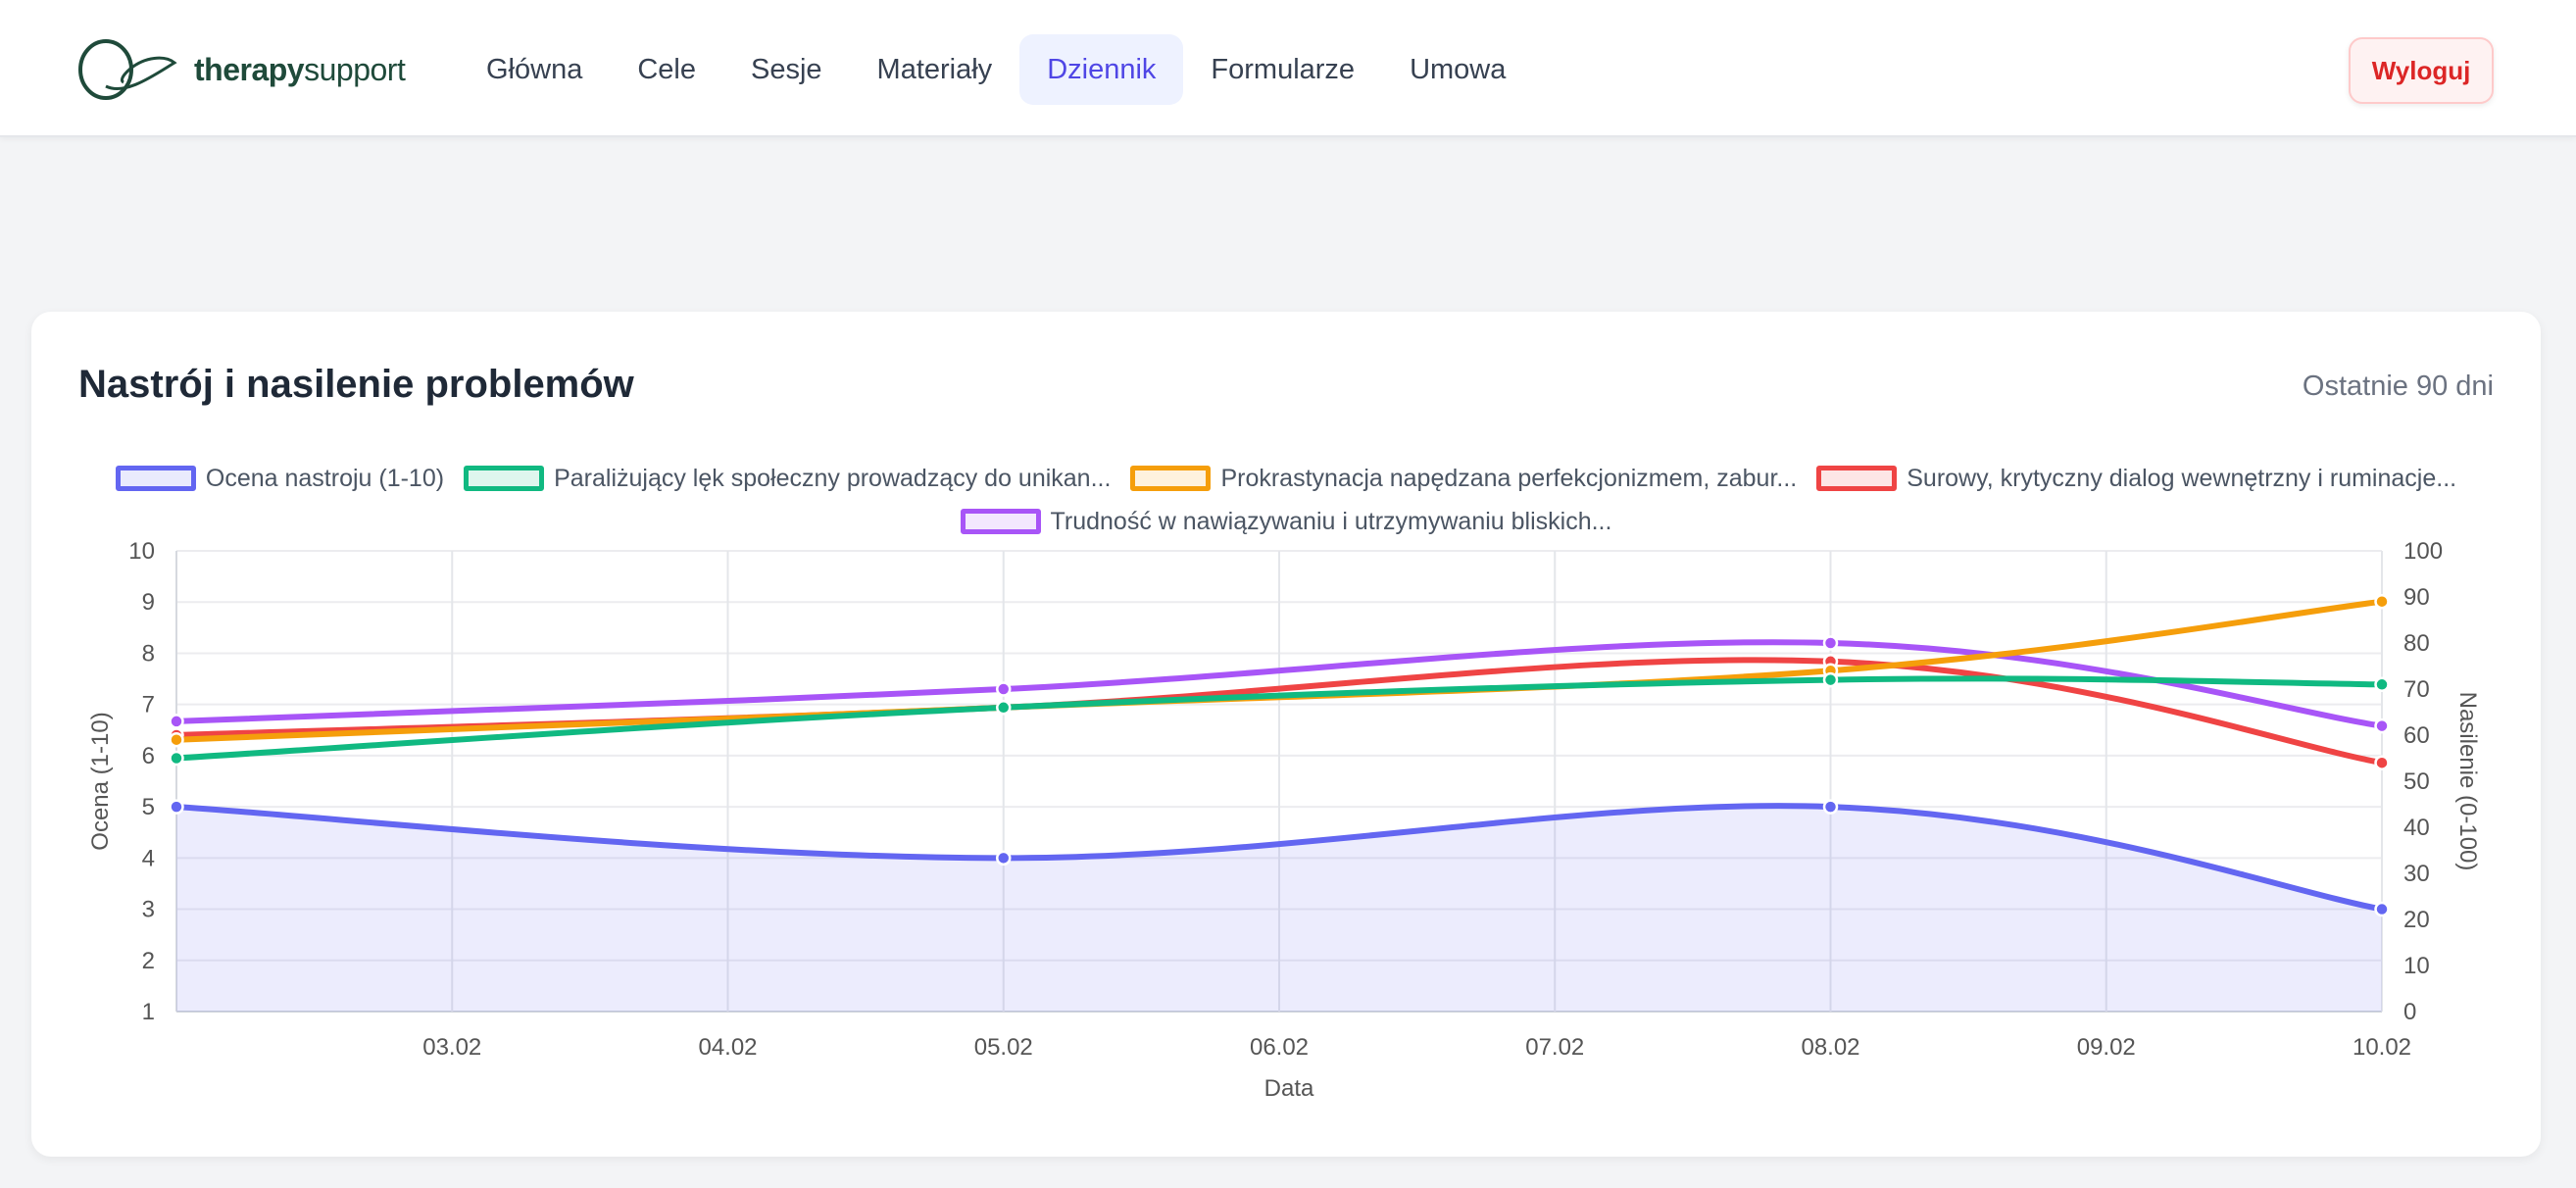  I want to click on y-left-tick-label: 5, so click(148, 807).